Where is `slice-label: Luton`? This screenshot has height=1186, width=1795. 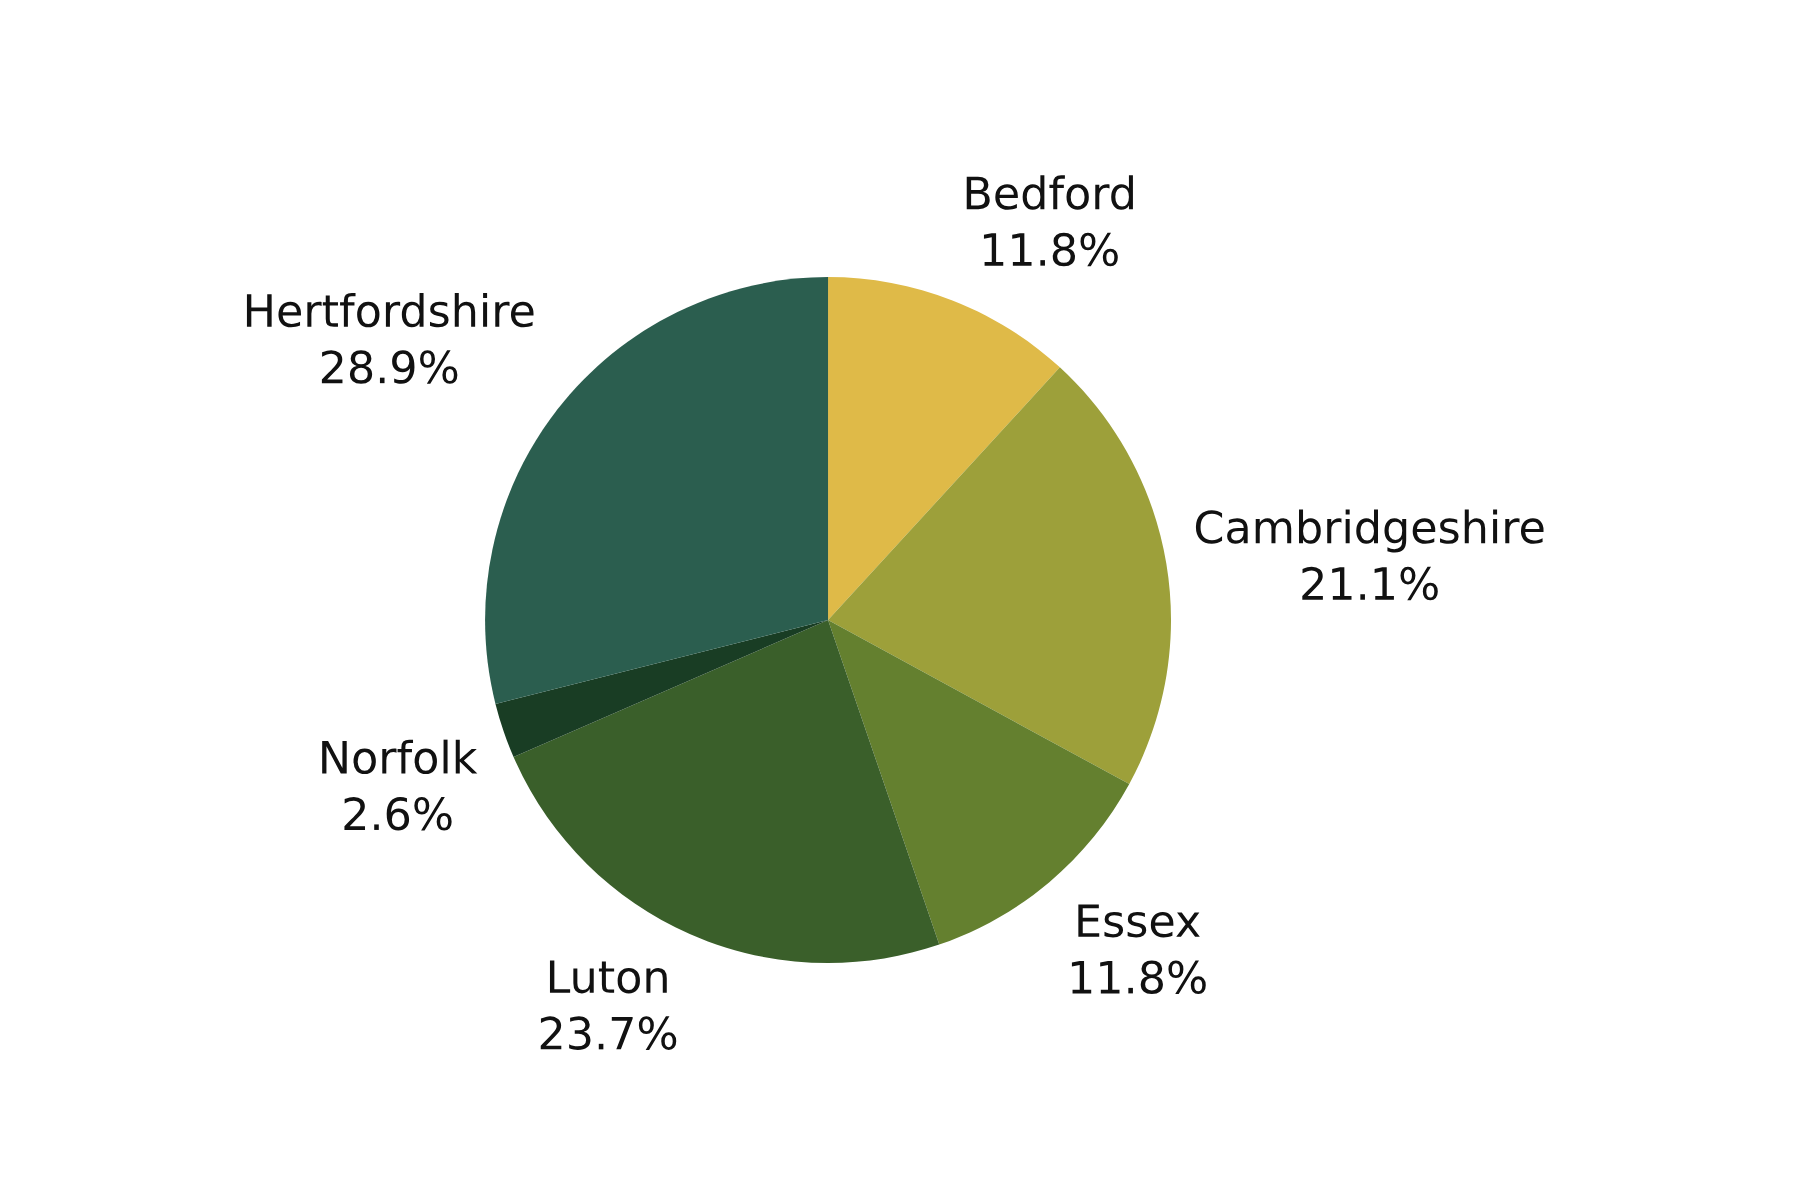 slice-label: Luton is located at coordinates (608, 977).